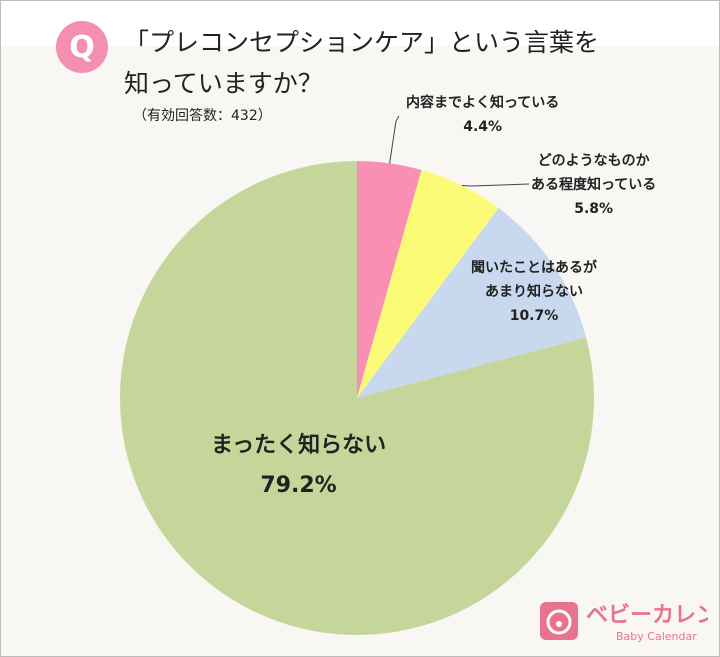 This screenshot has height=657, width=720. I want to click on sample-size: （有効回答数：432）, so click(202, 116).